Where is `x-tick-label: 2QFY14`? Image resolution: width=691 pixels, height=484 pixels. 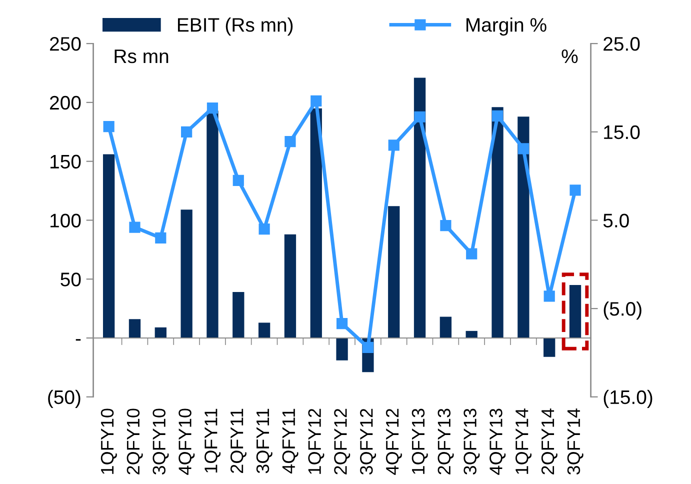
x-tick-label: 2QFY14 is located at coordinates (549, 441).